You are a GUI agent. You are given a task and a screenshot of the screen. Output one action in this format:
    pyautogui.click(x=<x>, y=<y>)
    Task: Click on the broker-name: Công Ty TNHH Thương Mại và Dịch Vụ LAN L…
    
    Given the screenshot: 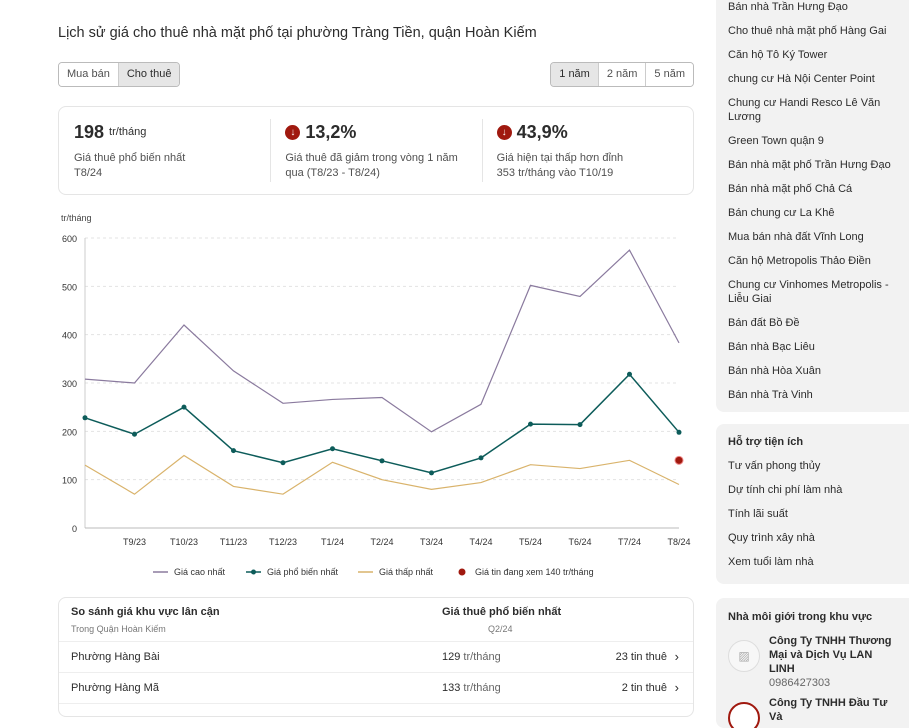 What is the action you would take?
    pyautogui.click(x=830, y=655)
    